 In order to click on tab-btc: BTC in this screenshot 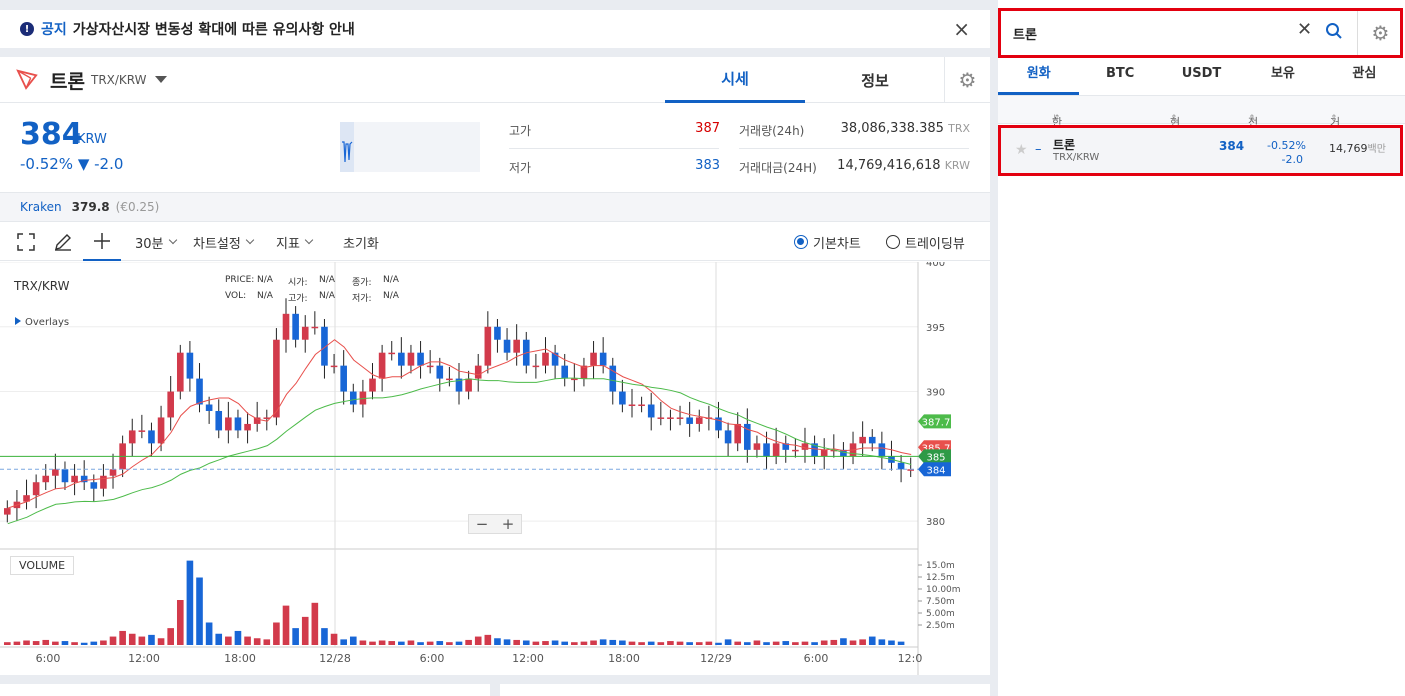, I will do `click(1120, 73)`.